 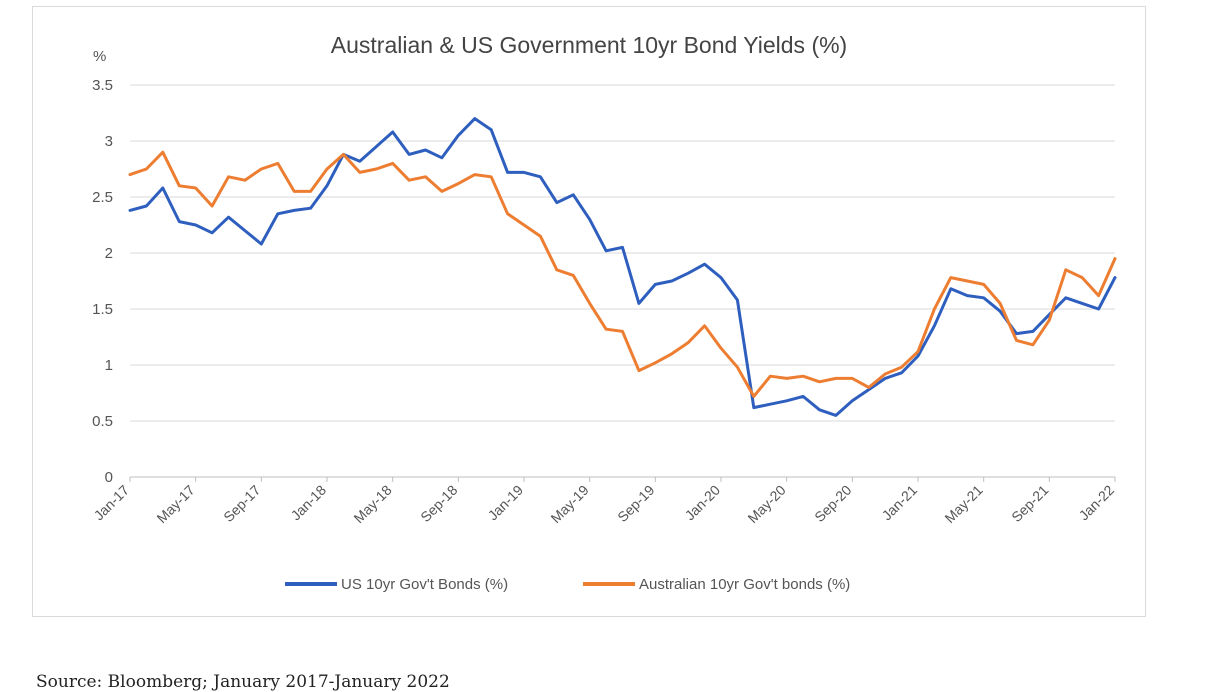 I want to click on x-tick-label: Sep-21, so click(x=1029, y=503).